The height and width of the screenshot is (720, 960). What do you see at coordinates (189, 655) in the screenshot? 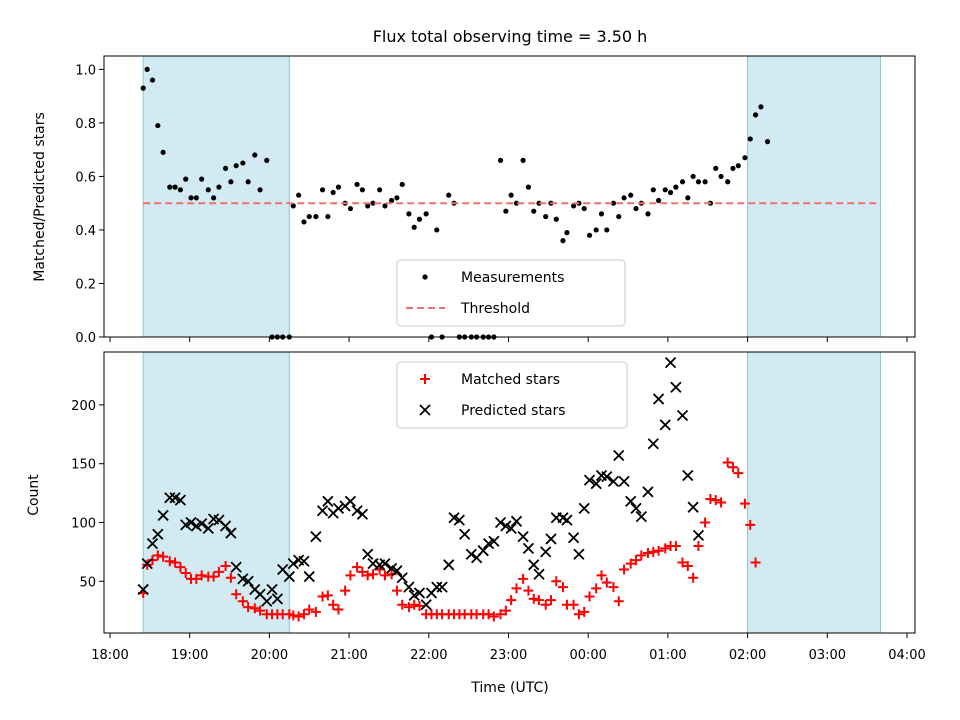
I see `x-tick-label: 19:00` at bounding box center [189, 655].